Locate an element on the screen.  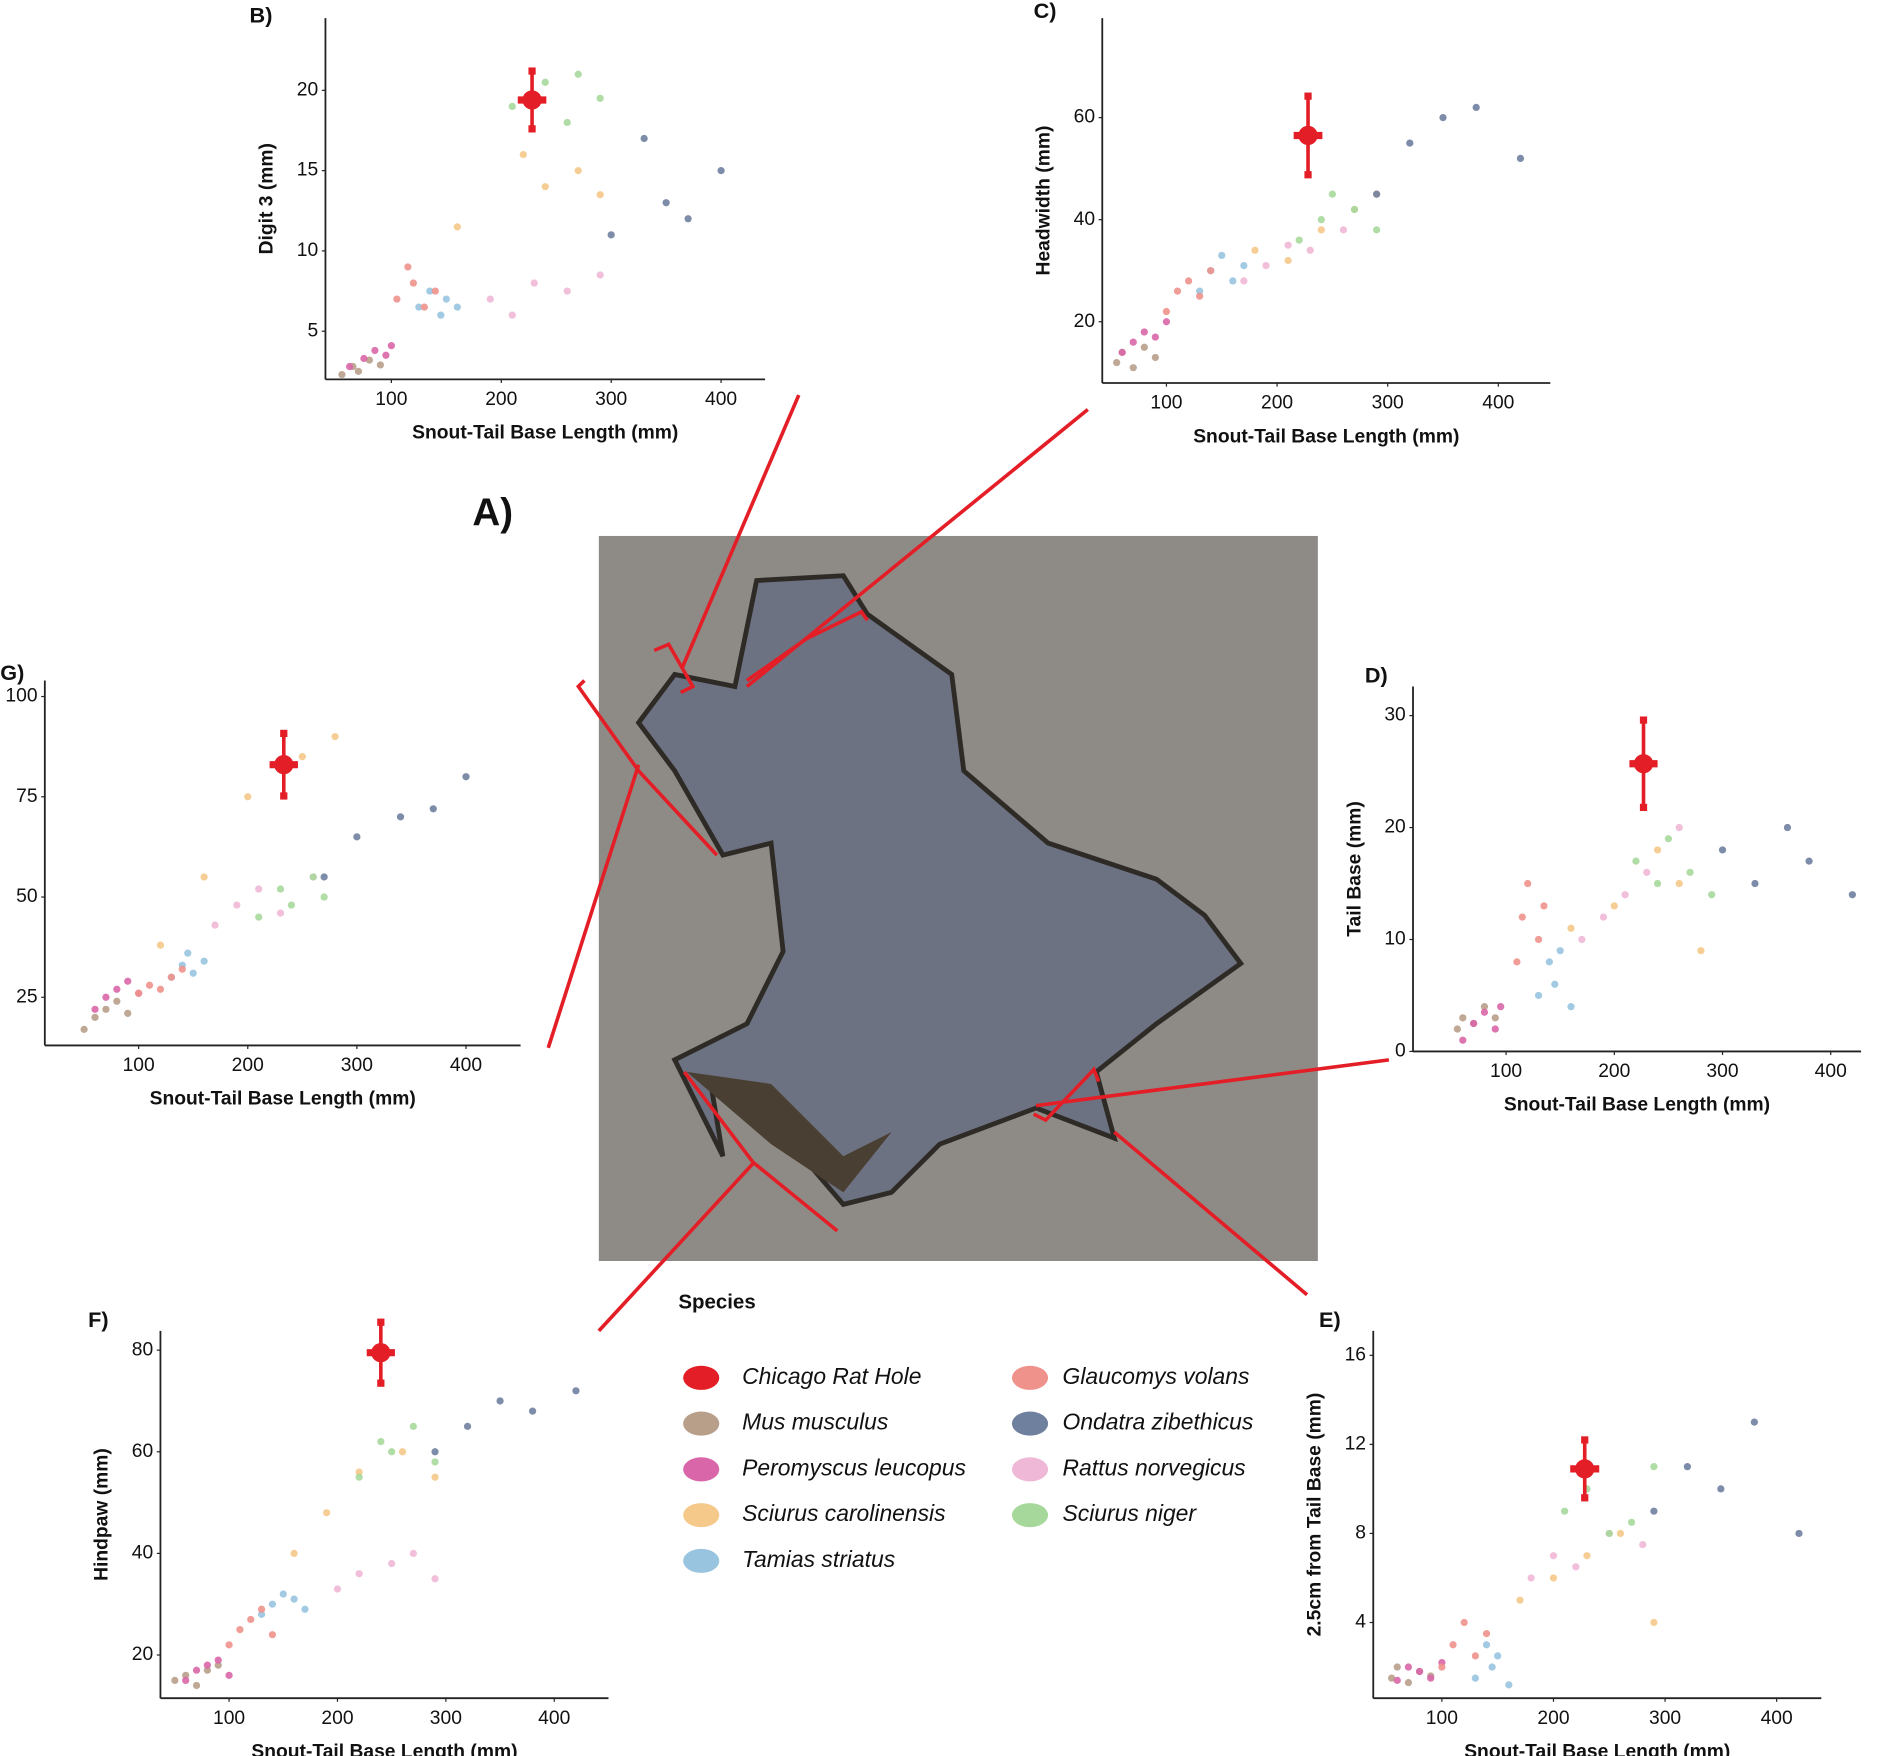
y-tick-label: 100 is located at coordinates (21, 696).